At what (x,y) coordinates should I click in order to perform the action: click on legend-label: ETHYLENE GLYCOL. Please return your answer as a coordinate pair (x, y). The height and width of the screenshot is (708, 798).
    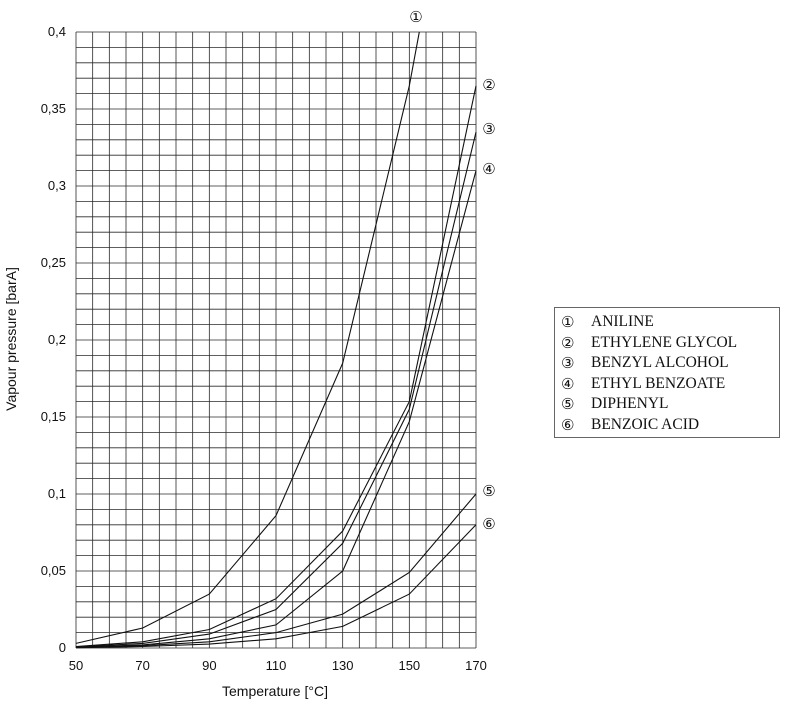
    Looking at the image, I should click on (664, 342).